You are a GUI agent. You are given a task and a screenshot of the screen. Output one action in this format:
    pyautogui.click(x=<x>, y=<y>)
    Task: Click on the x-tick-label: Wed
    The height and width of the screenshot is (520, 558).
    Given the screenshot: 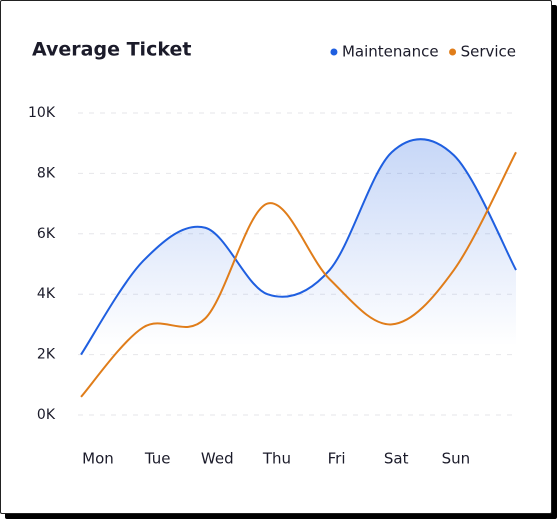 What is the action you would take?
    pyautogui.click(x=217, y=459)
    